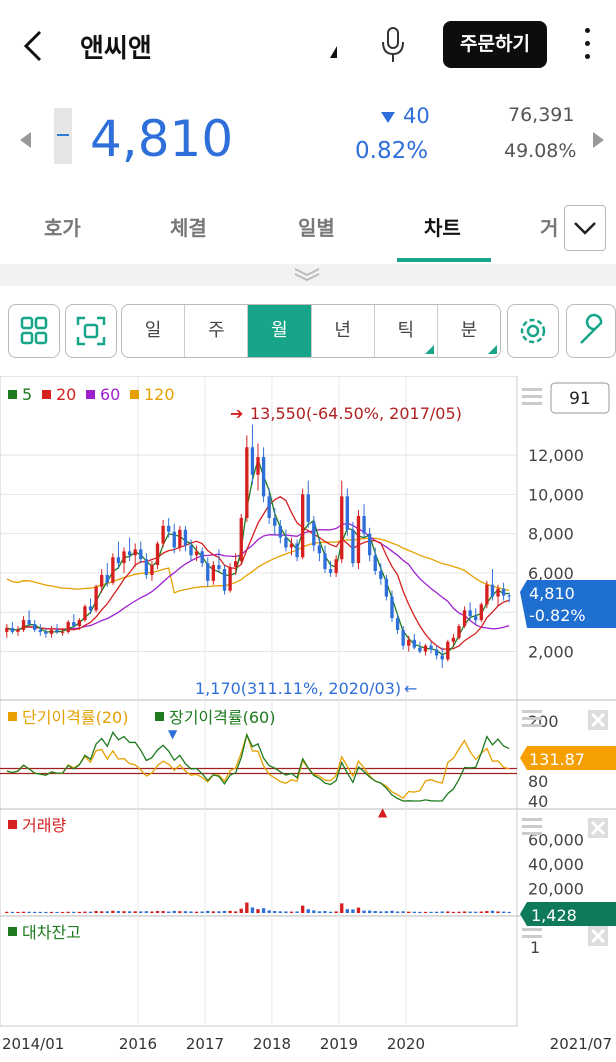  What do you see at coordinates (587, 46) in the screenshot?
I see `more-menu-icon` at bounding box center [587, 46].